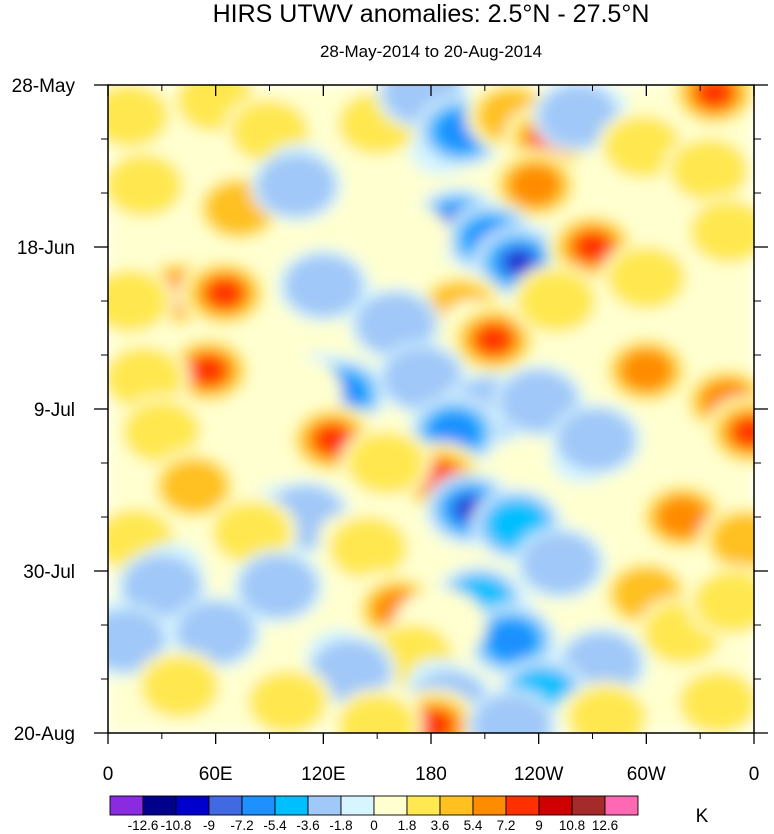  Describe the element at coordinates (44, 86) in the screenshot. I see `y-tick-label: 28-May` at that location.